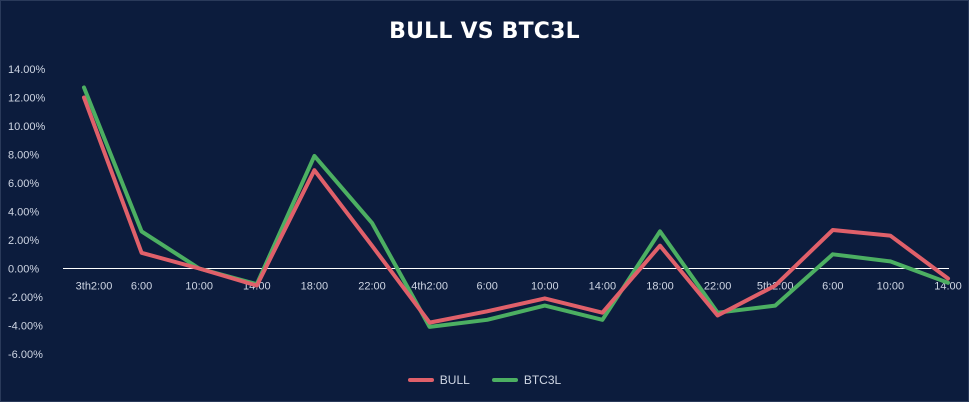 This screenshot has height=402, width=969. Describe the element at coordinates (23, 213) in the screenshot. I see `y-tick-label: 4.00%` at that location.